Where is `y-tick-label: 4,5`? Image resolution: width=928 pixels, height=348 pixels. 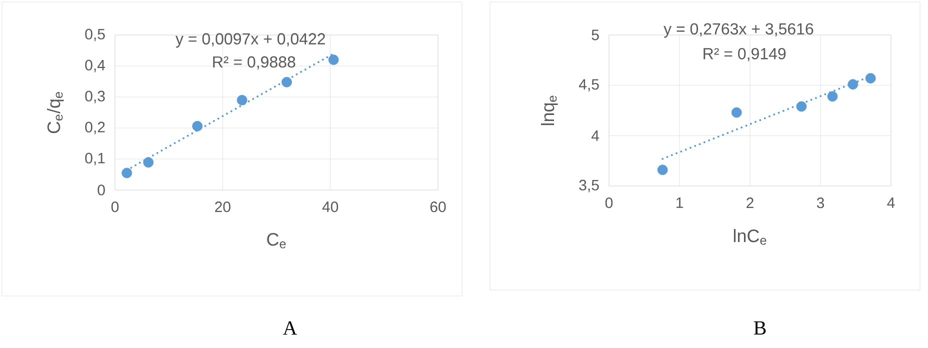 y-tick-label: 4,5 is located at coordinates (588, 85).